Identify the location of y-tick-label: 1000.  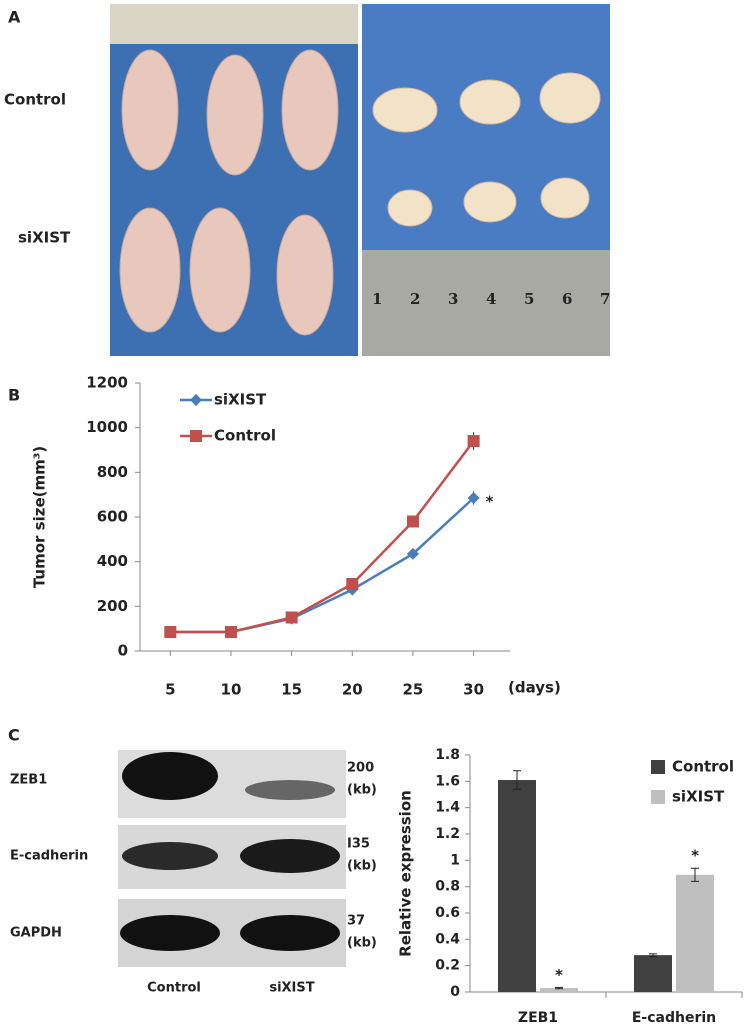
(107, 427).